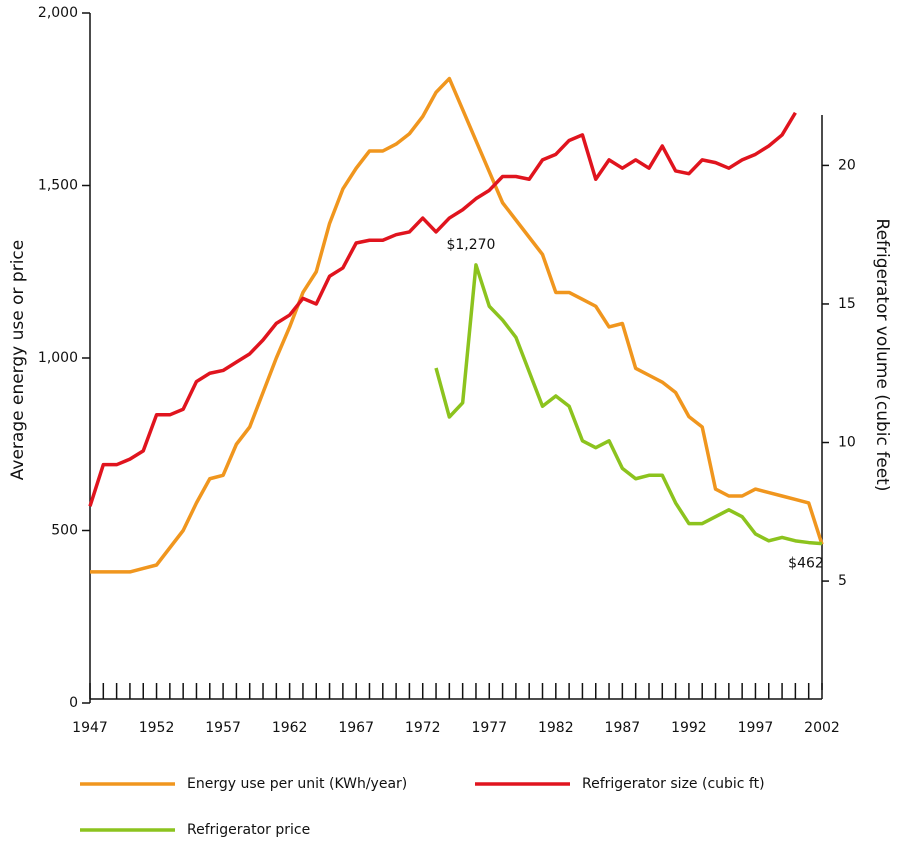 This screenshot has width=899, height=848. I want to click on annotation: $1,270, so click(470, 245).